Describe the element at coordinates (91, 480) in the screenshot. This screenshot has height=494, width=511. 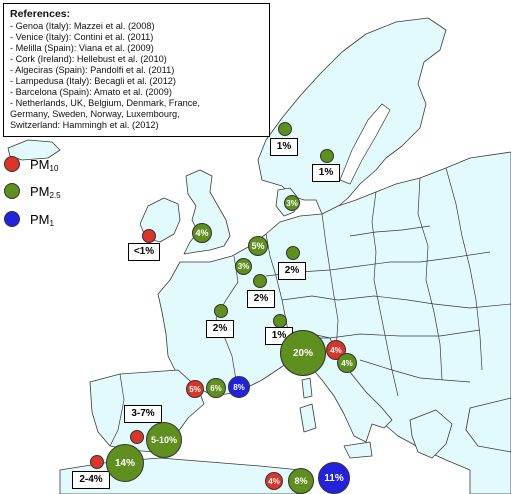
I see `label-melilla-pm10: 2-4%` at that location.